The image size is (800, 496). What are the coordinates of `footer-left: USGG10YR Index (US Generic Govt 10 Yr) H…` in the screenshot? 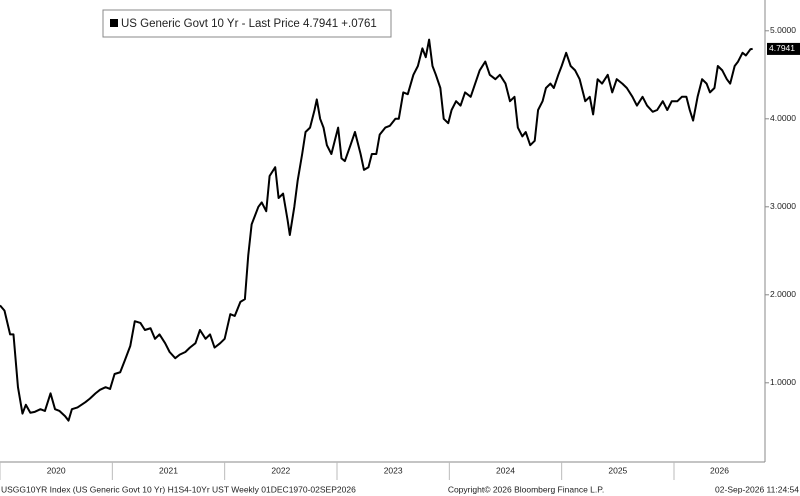 It's located at (178, 489).